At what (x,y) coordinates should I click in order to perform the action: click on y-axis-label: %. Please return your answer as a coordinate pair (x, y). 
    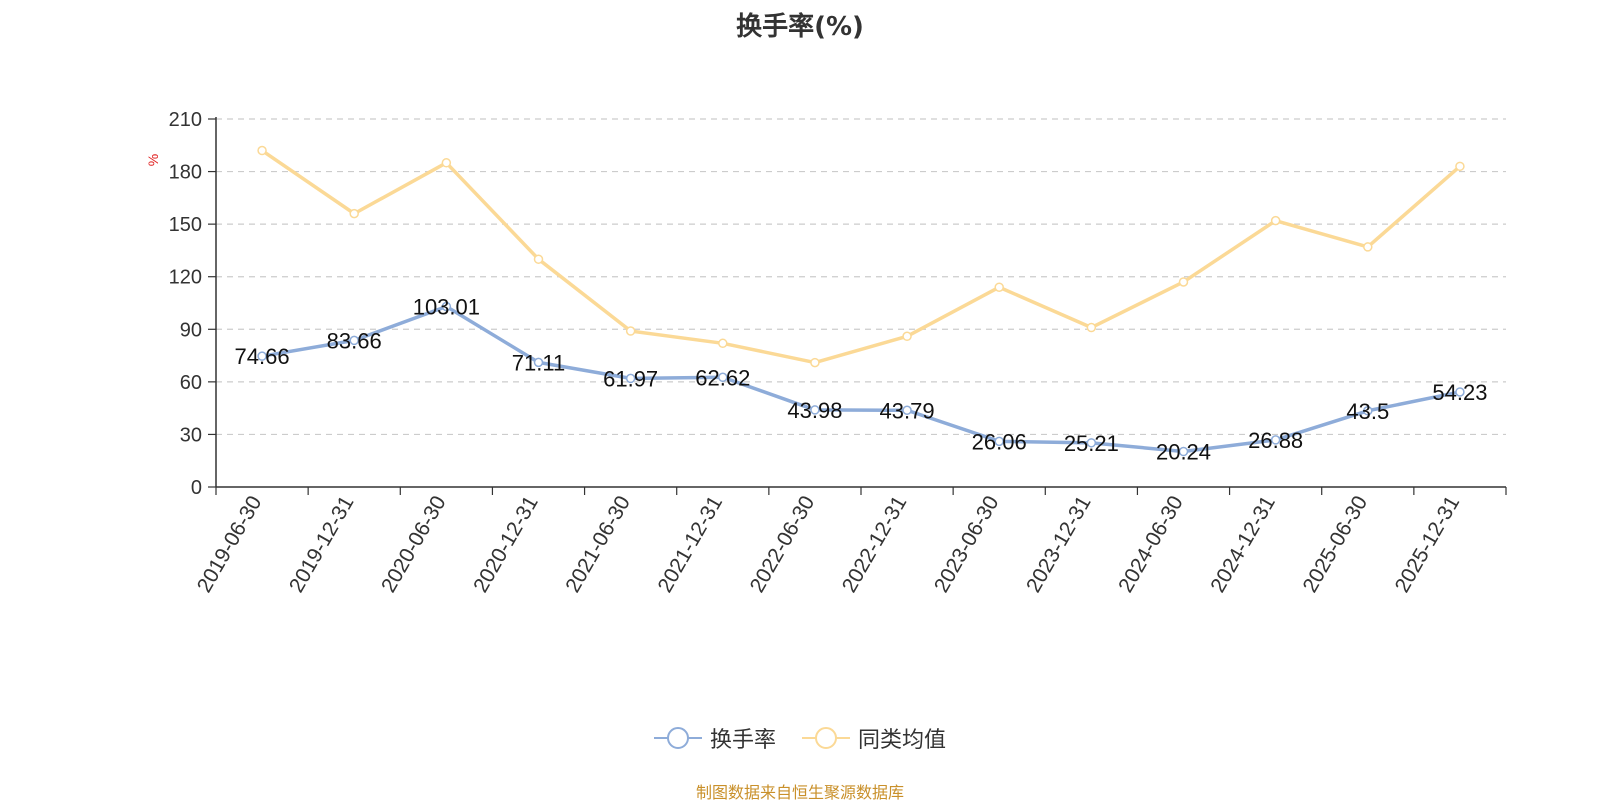
    Looking at the image, I should click on (153, 160).